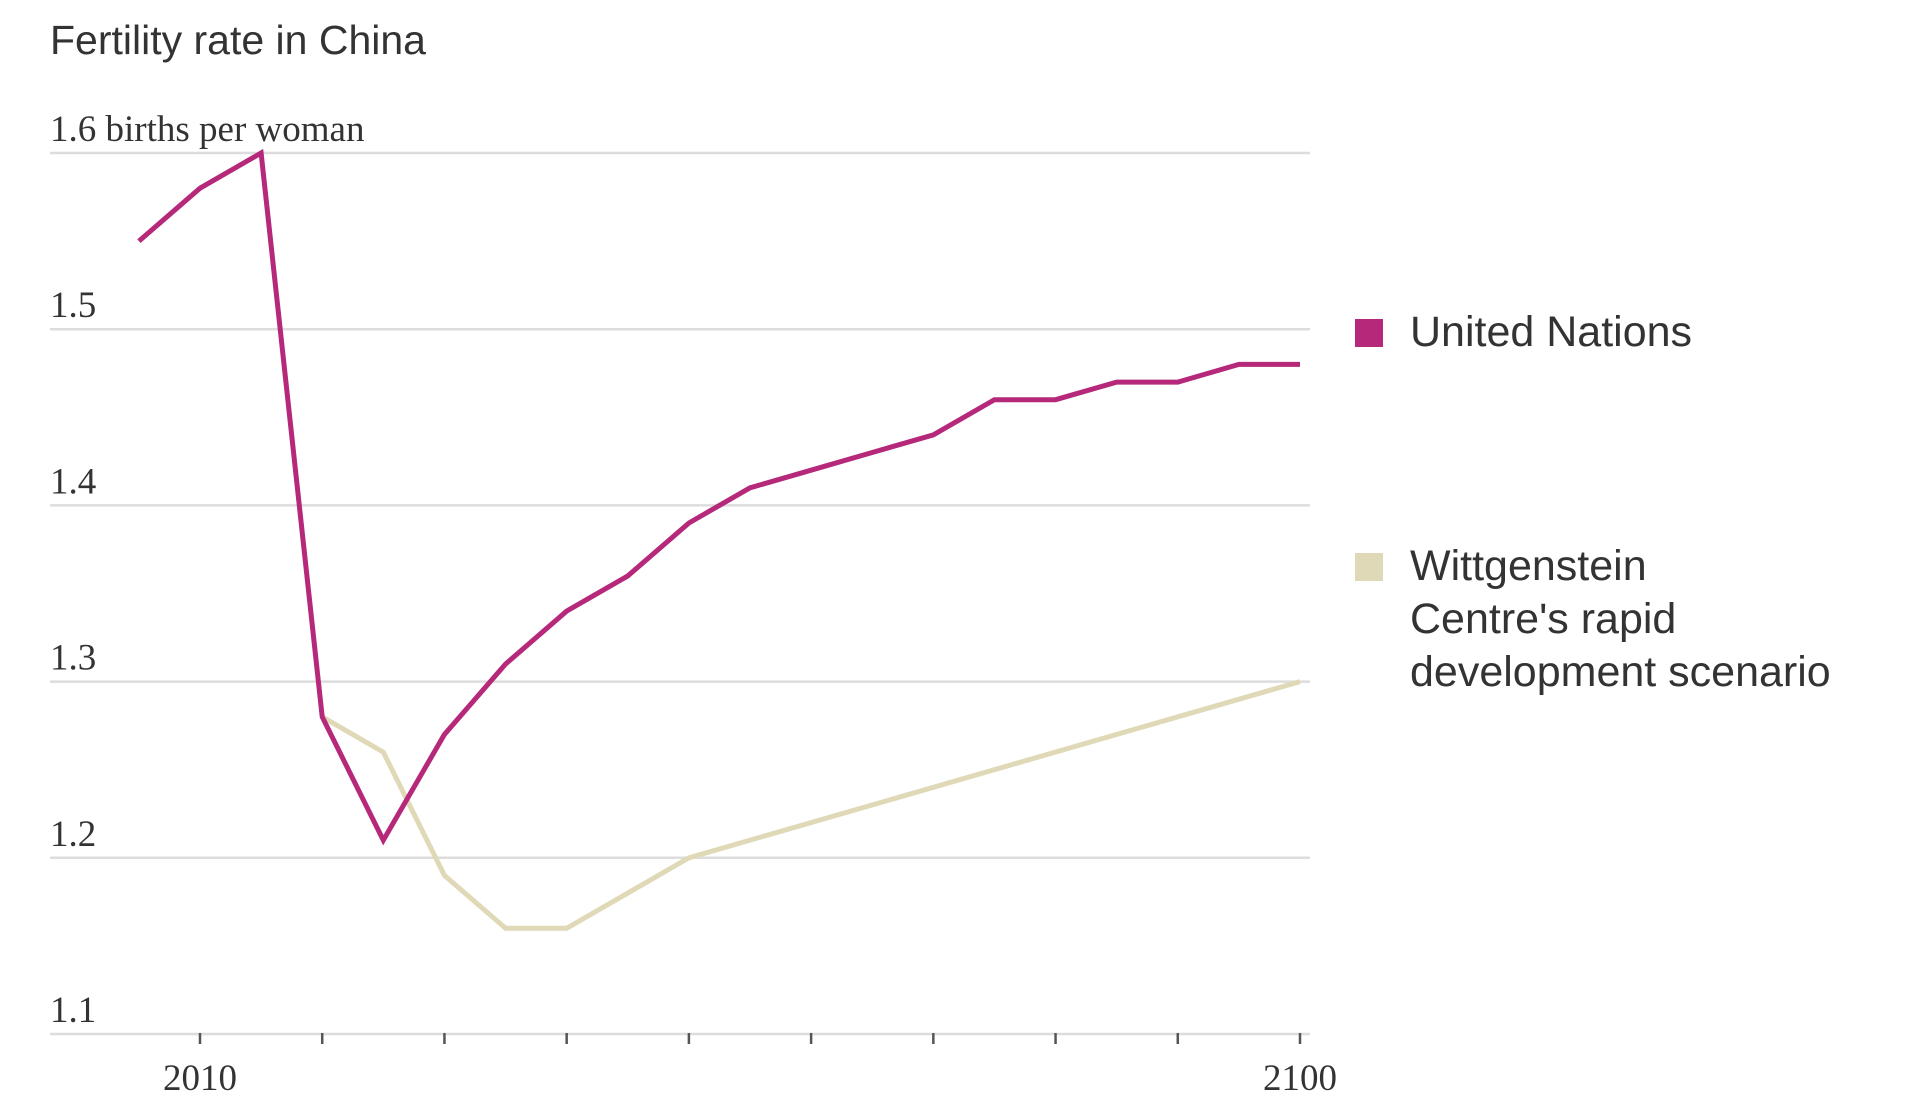  I want to click on series-line-wittgenstein, so click(810, 805).